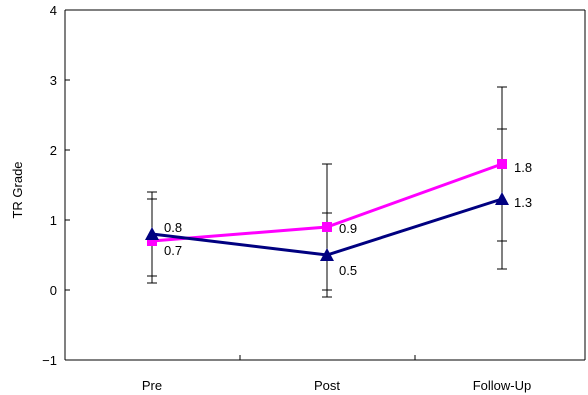  What do you see at coordinates (523, 202) in the screenshot?
I see `data-label: 1.3` at bounding box center [523, 202].